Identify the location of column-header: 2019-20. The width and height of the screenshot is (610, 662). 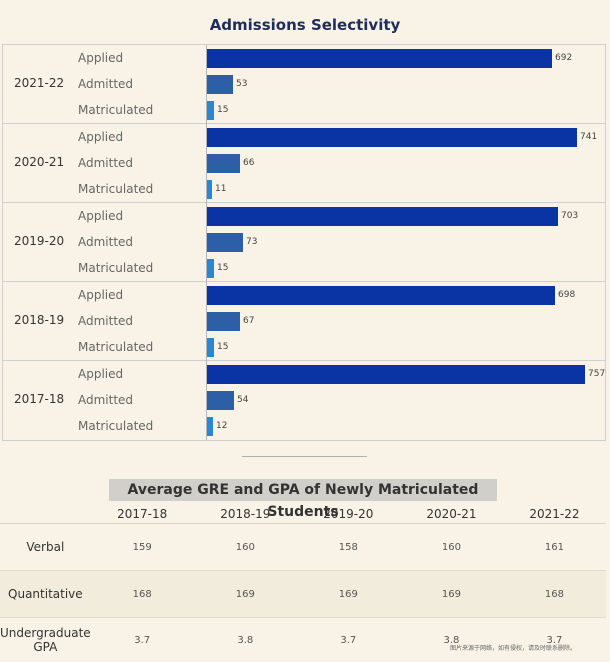
(348, 514).